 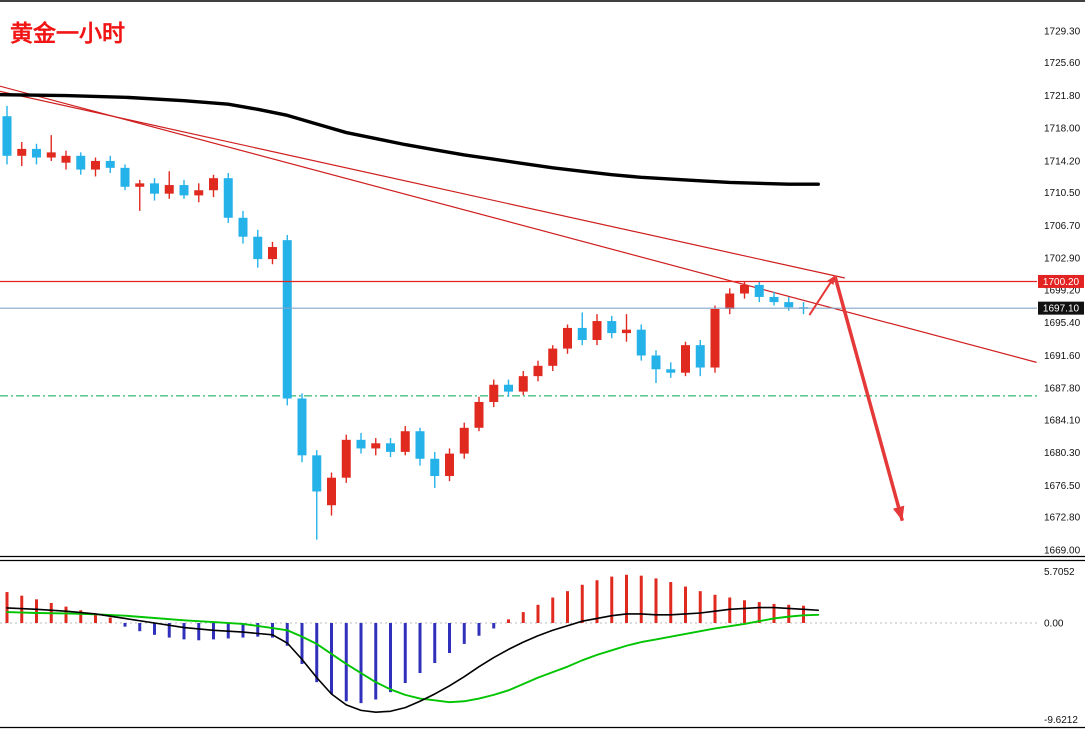 What do you see at coordinates (1062, 63) in the screenshot?
I see `y-axis-label: 1725.60` at bounding box center [1062, 63].